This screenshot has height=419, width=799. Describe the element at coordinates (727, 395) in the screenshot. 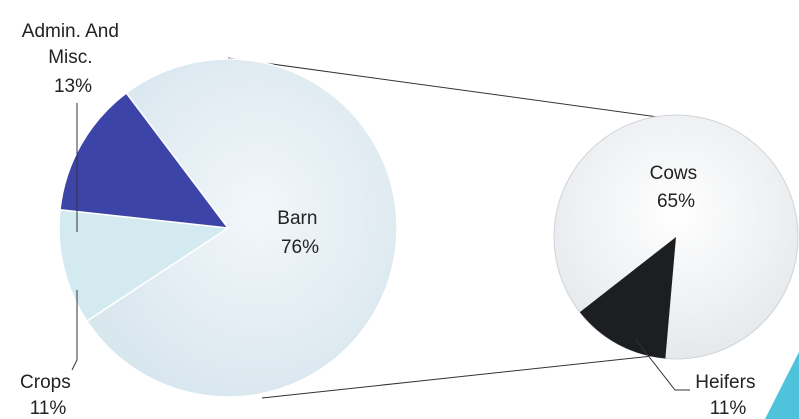

I see `slice-label-heifers: Heifers 11%` at that location.